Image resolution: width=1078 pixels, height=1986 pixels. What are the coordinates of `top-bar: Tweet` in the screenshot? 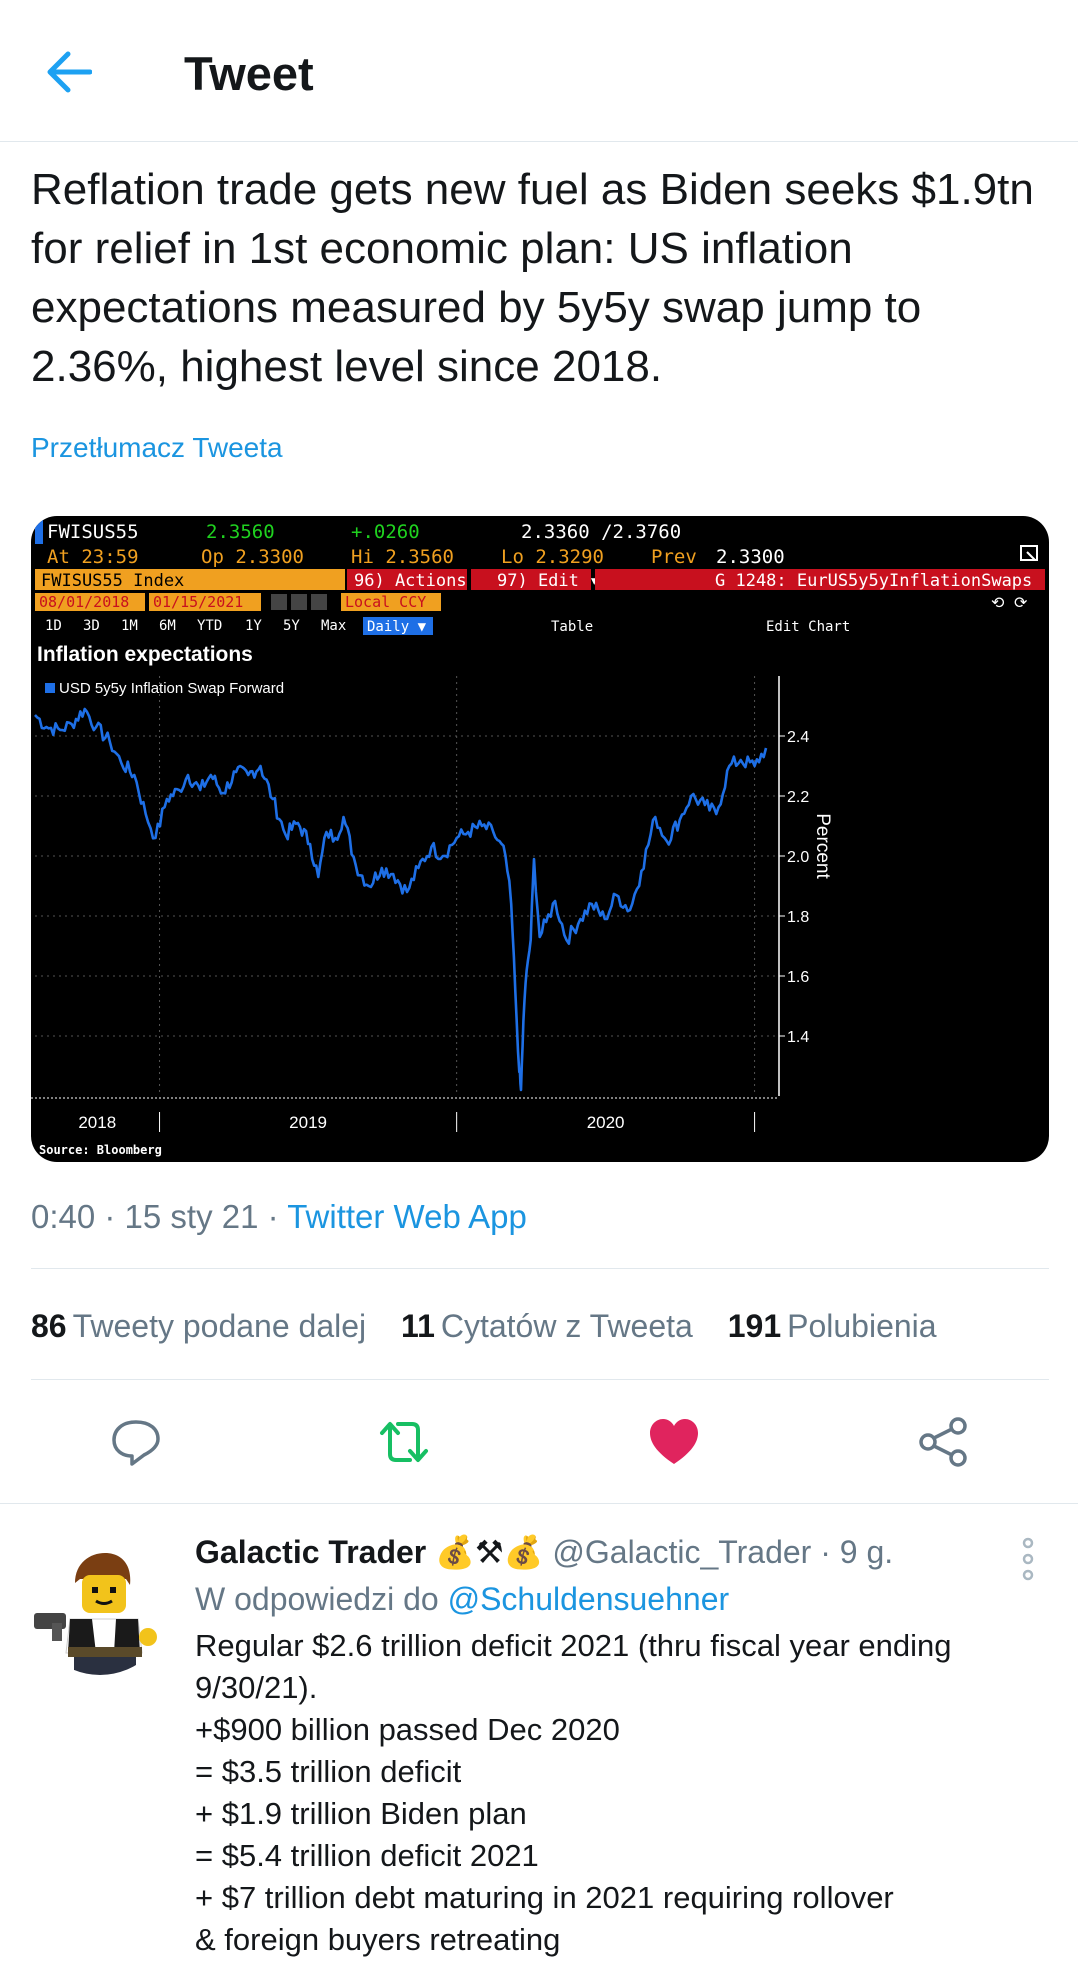 It's located at (539, 71).